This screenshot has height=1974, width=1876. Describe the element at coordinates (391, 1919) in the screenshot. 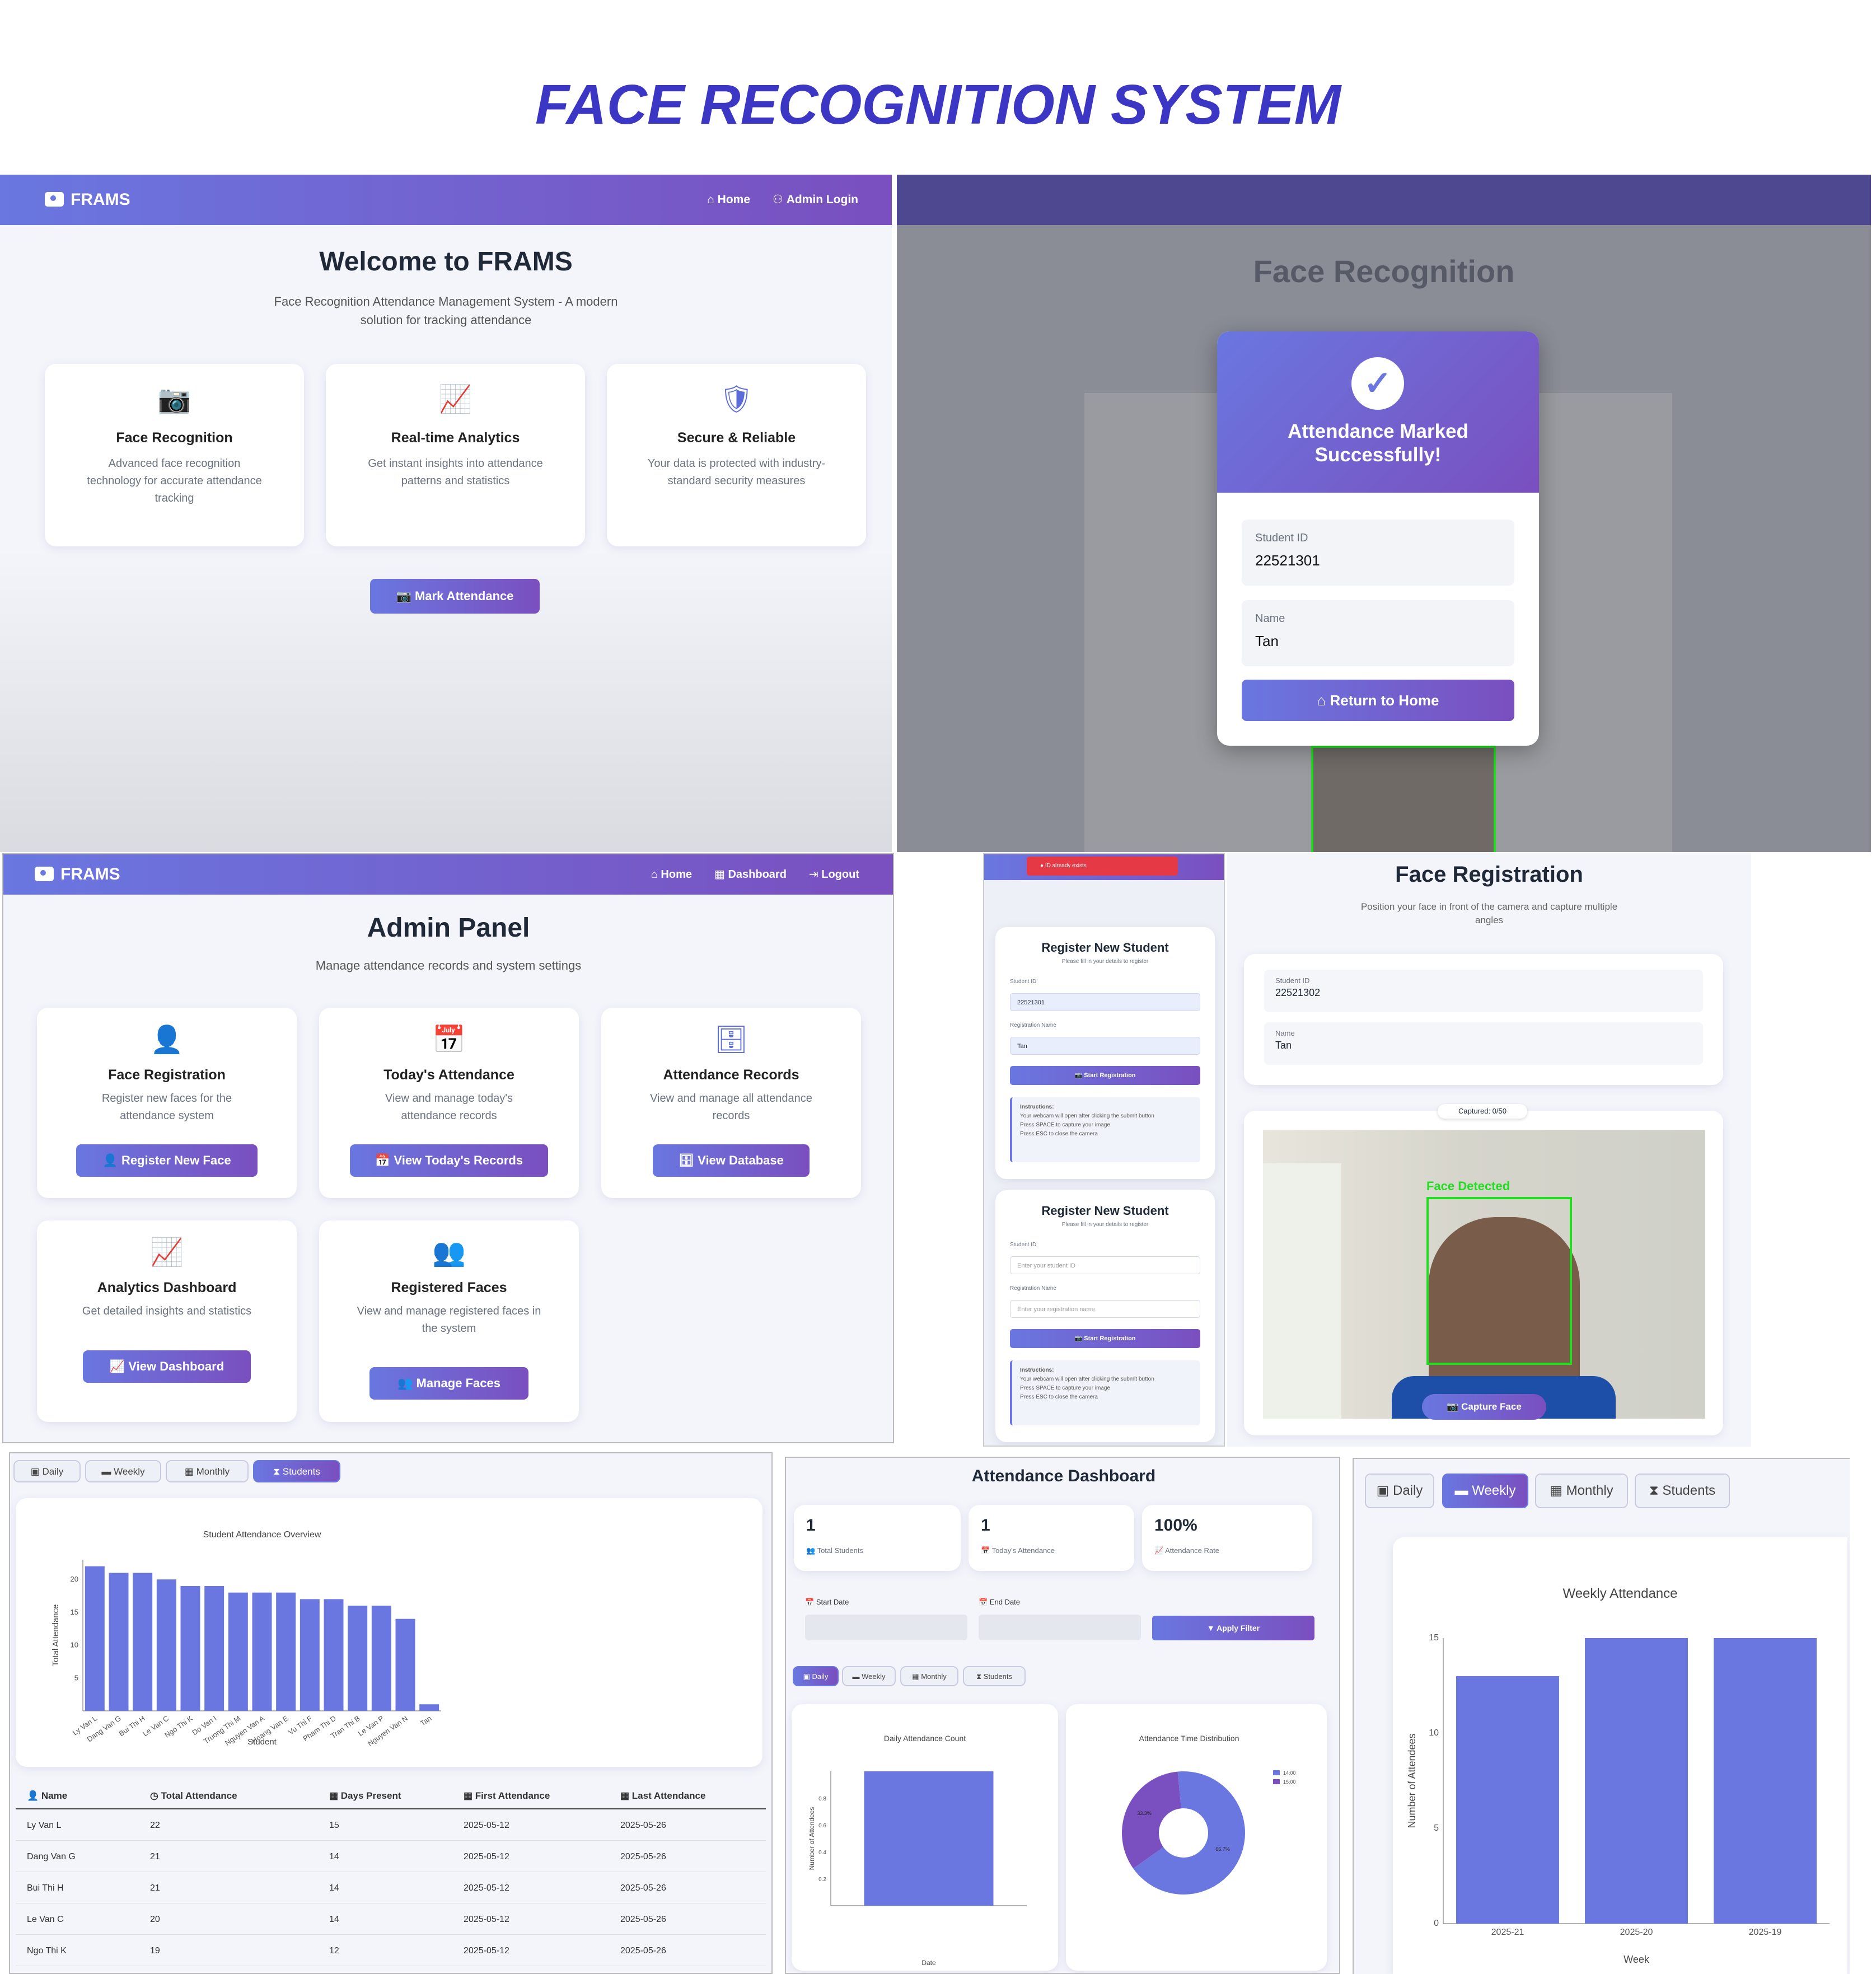

I see `table-row: Le Van C 20 14 2025-05-12 2025-05-26` at that location.